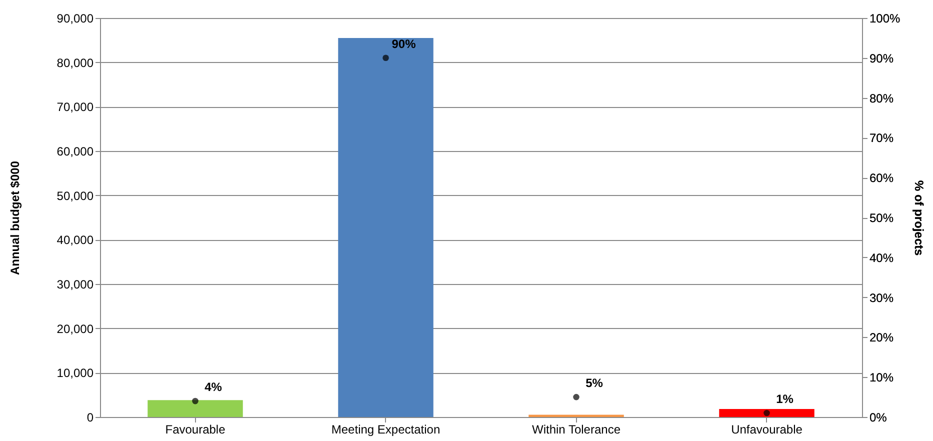 This screenshot has width=933, height=441. I want to click on y-tick-label: 80,000, so click(75, 63).